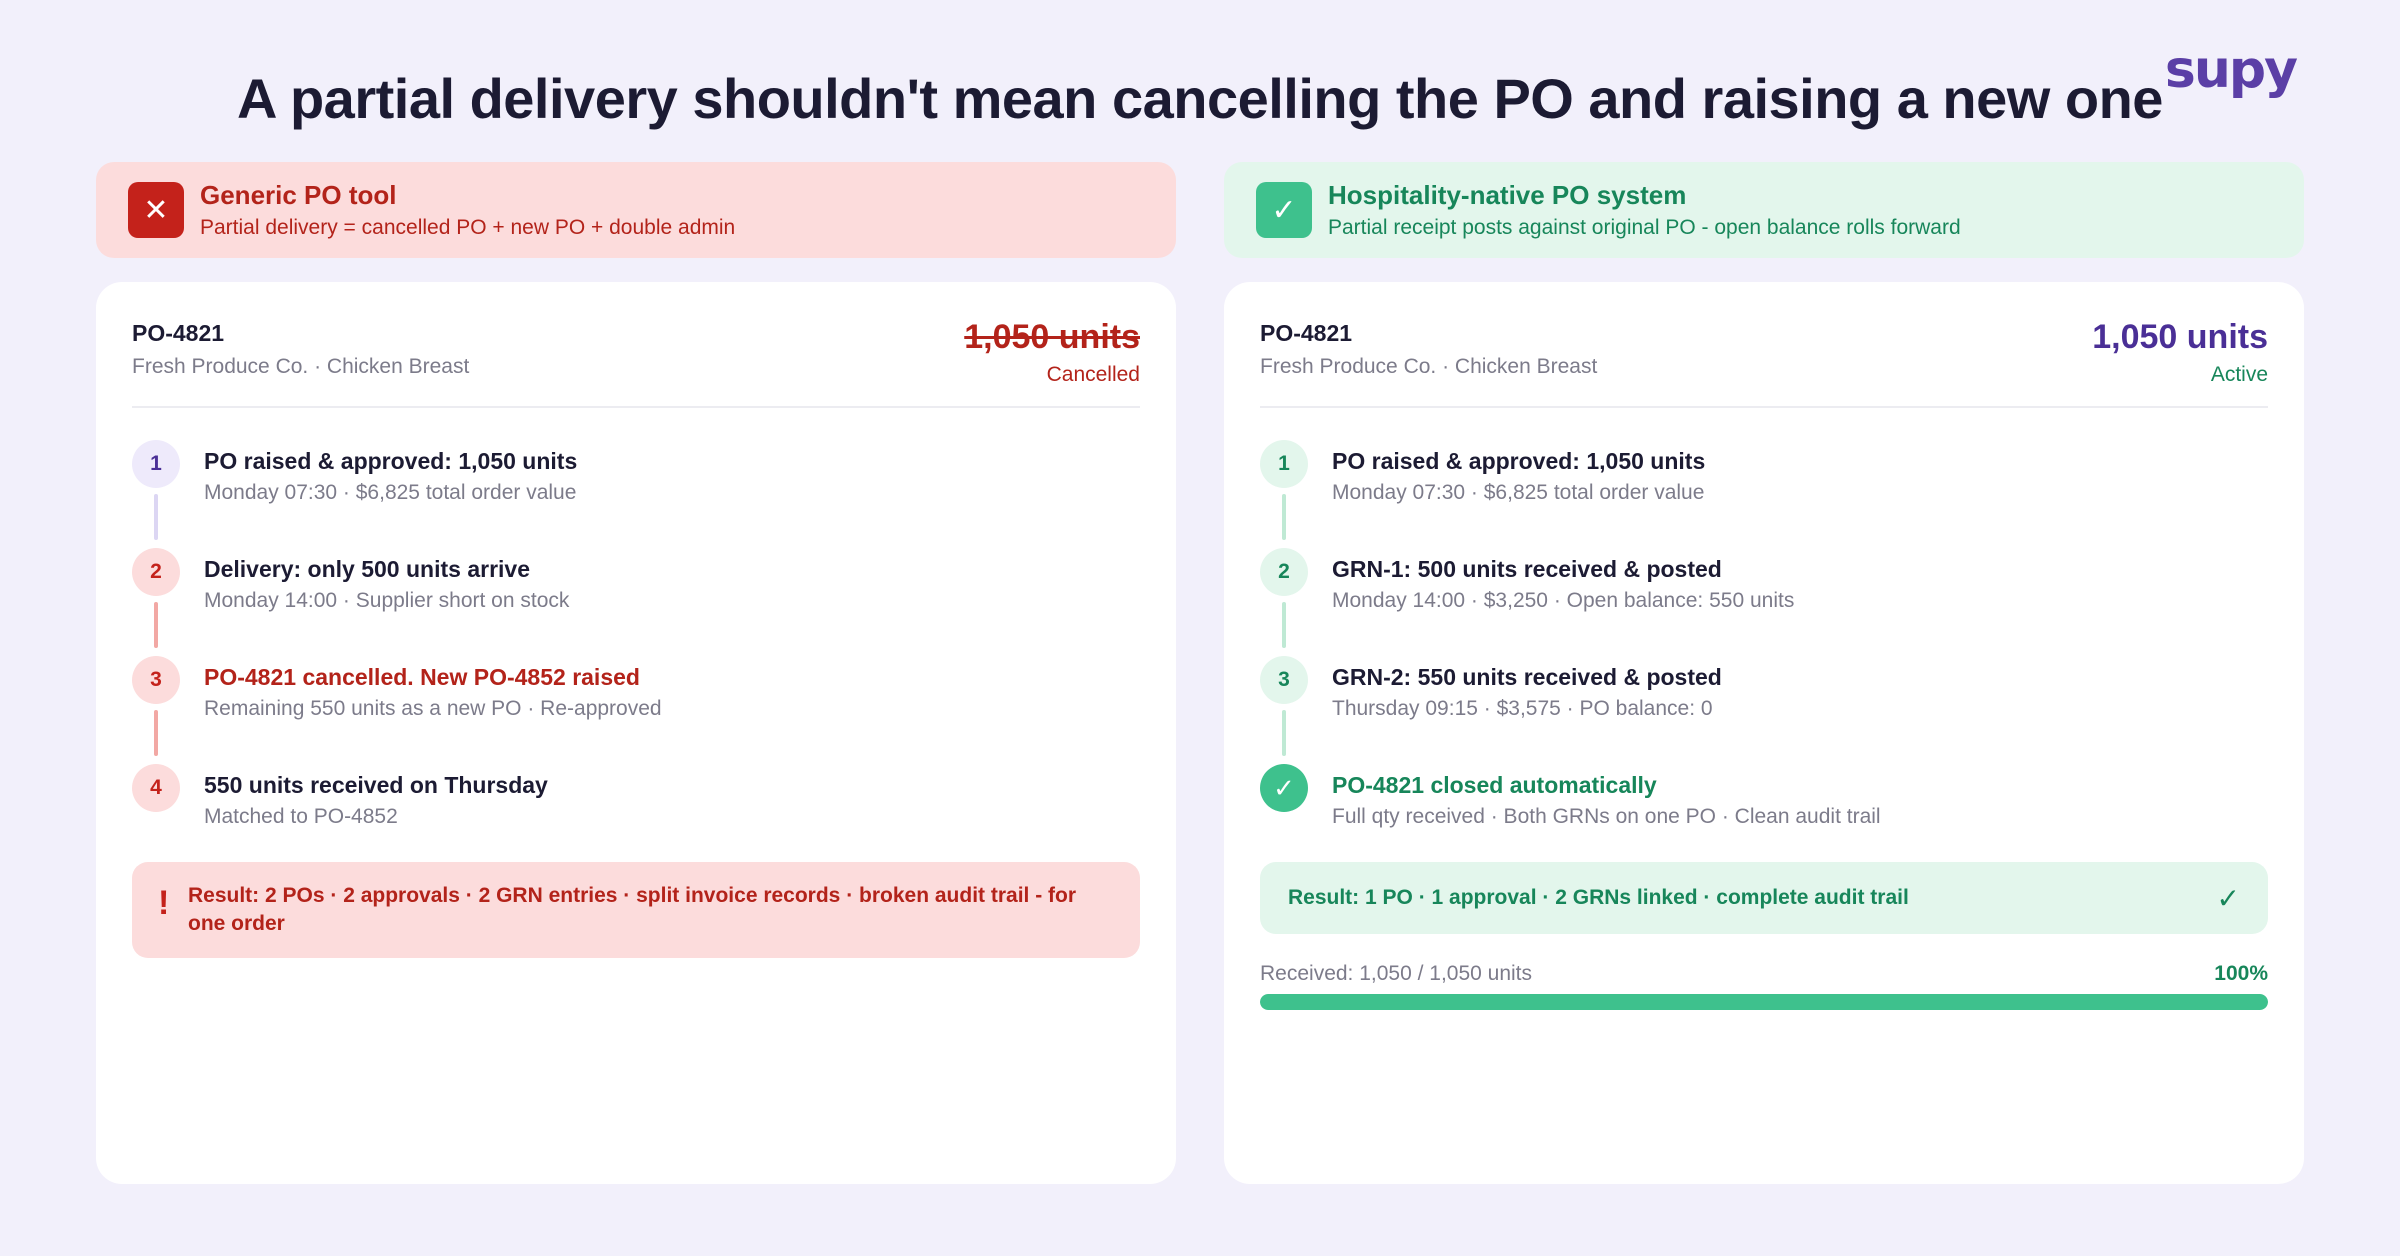  What do you see at coordinates (1764, 974) in the screenshot?
I see `progress-header: Received: 1,050 / 1,050 units 100%` at bounding box center [1764, 974].